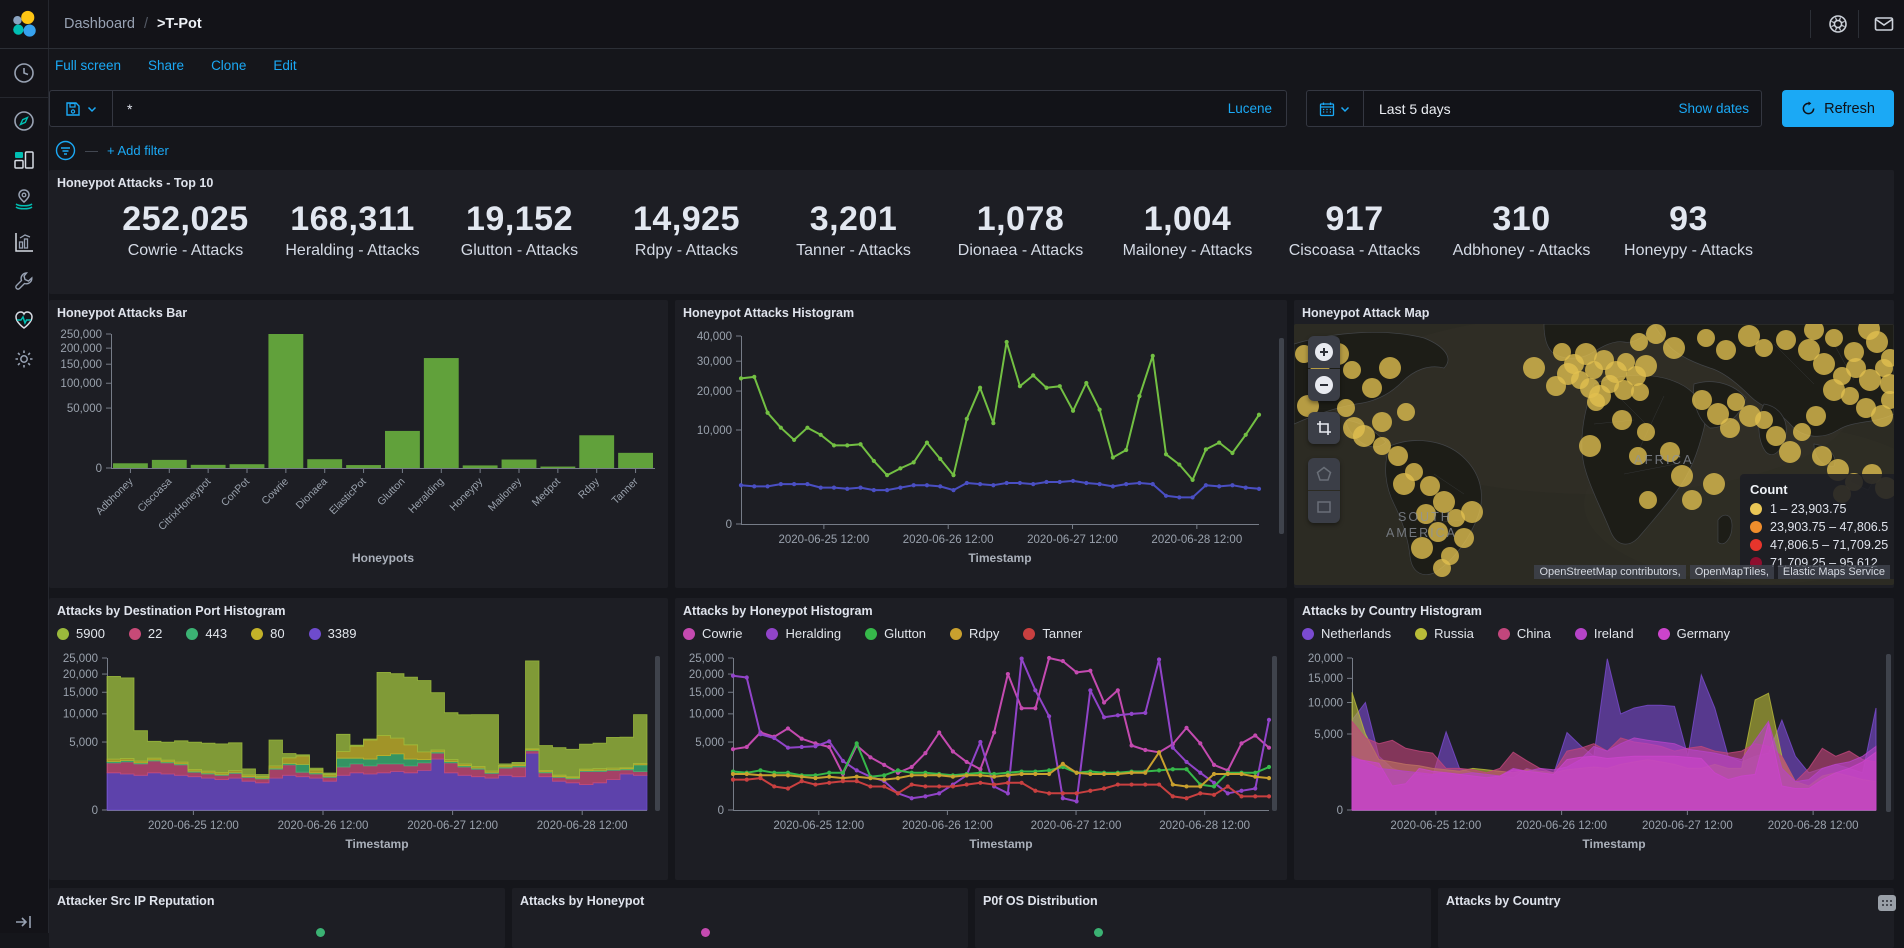  I want to click on bar-Tanner, so click(635, 460).